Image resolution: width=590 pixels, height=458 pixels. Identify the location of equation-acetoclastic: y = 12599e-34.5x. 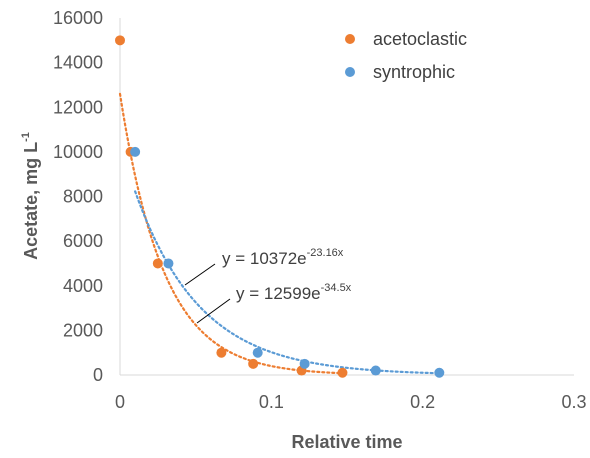
(274, 303).